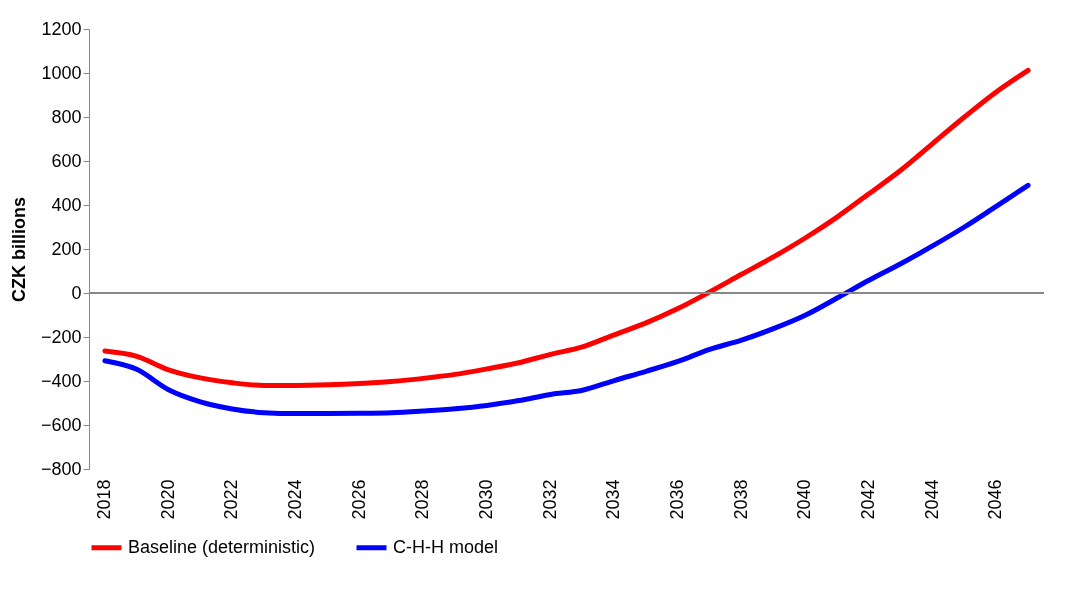 Image resolution: width=1087 pixels, height=590 pixels. Describe the element at coordinates (676, 499) in the screenshot. I see `x-tick-label: 2036` at that location.